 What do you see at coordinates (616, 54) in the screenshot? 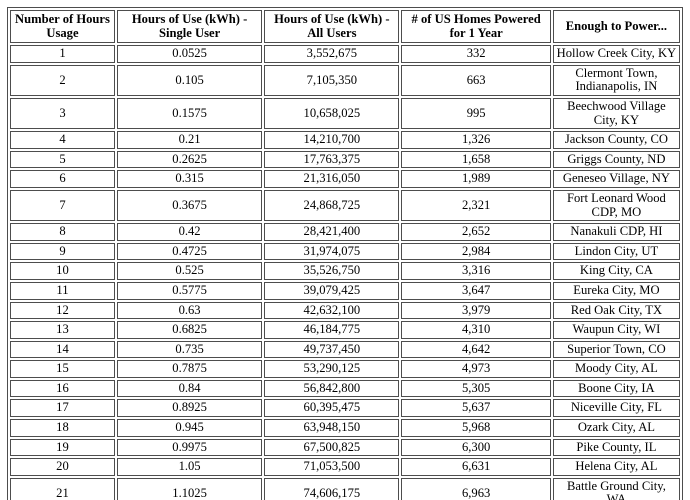
I see `table-cell: Hollow Creek City, KY` at bounding box center [616, 54].